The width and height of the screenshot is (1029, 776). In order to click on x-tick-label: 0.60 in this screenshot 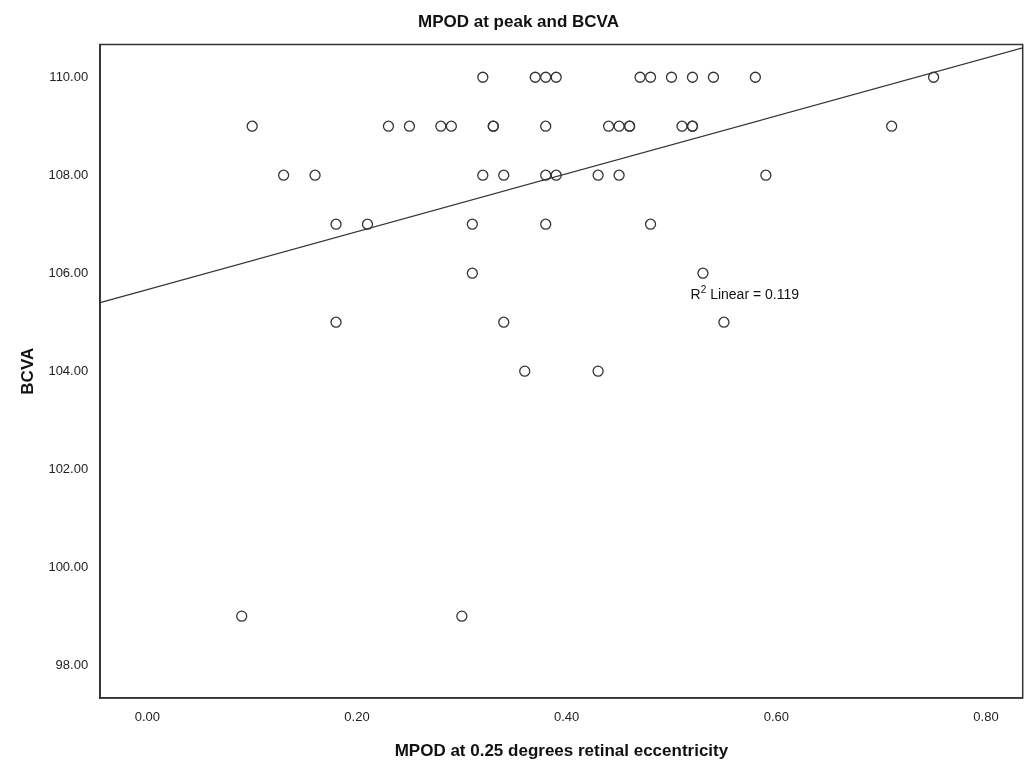, I will do `click(776, 717)`.